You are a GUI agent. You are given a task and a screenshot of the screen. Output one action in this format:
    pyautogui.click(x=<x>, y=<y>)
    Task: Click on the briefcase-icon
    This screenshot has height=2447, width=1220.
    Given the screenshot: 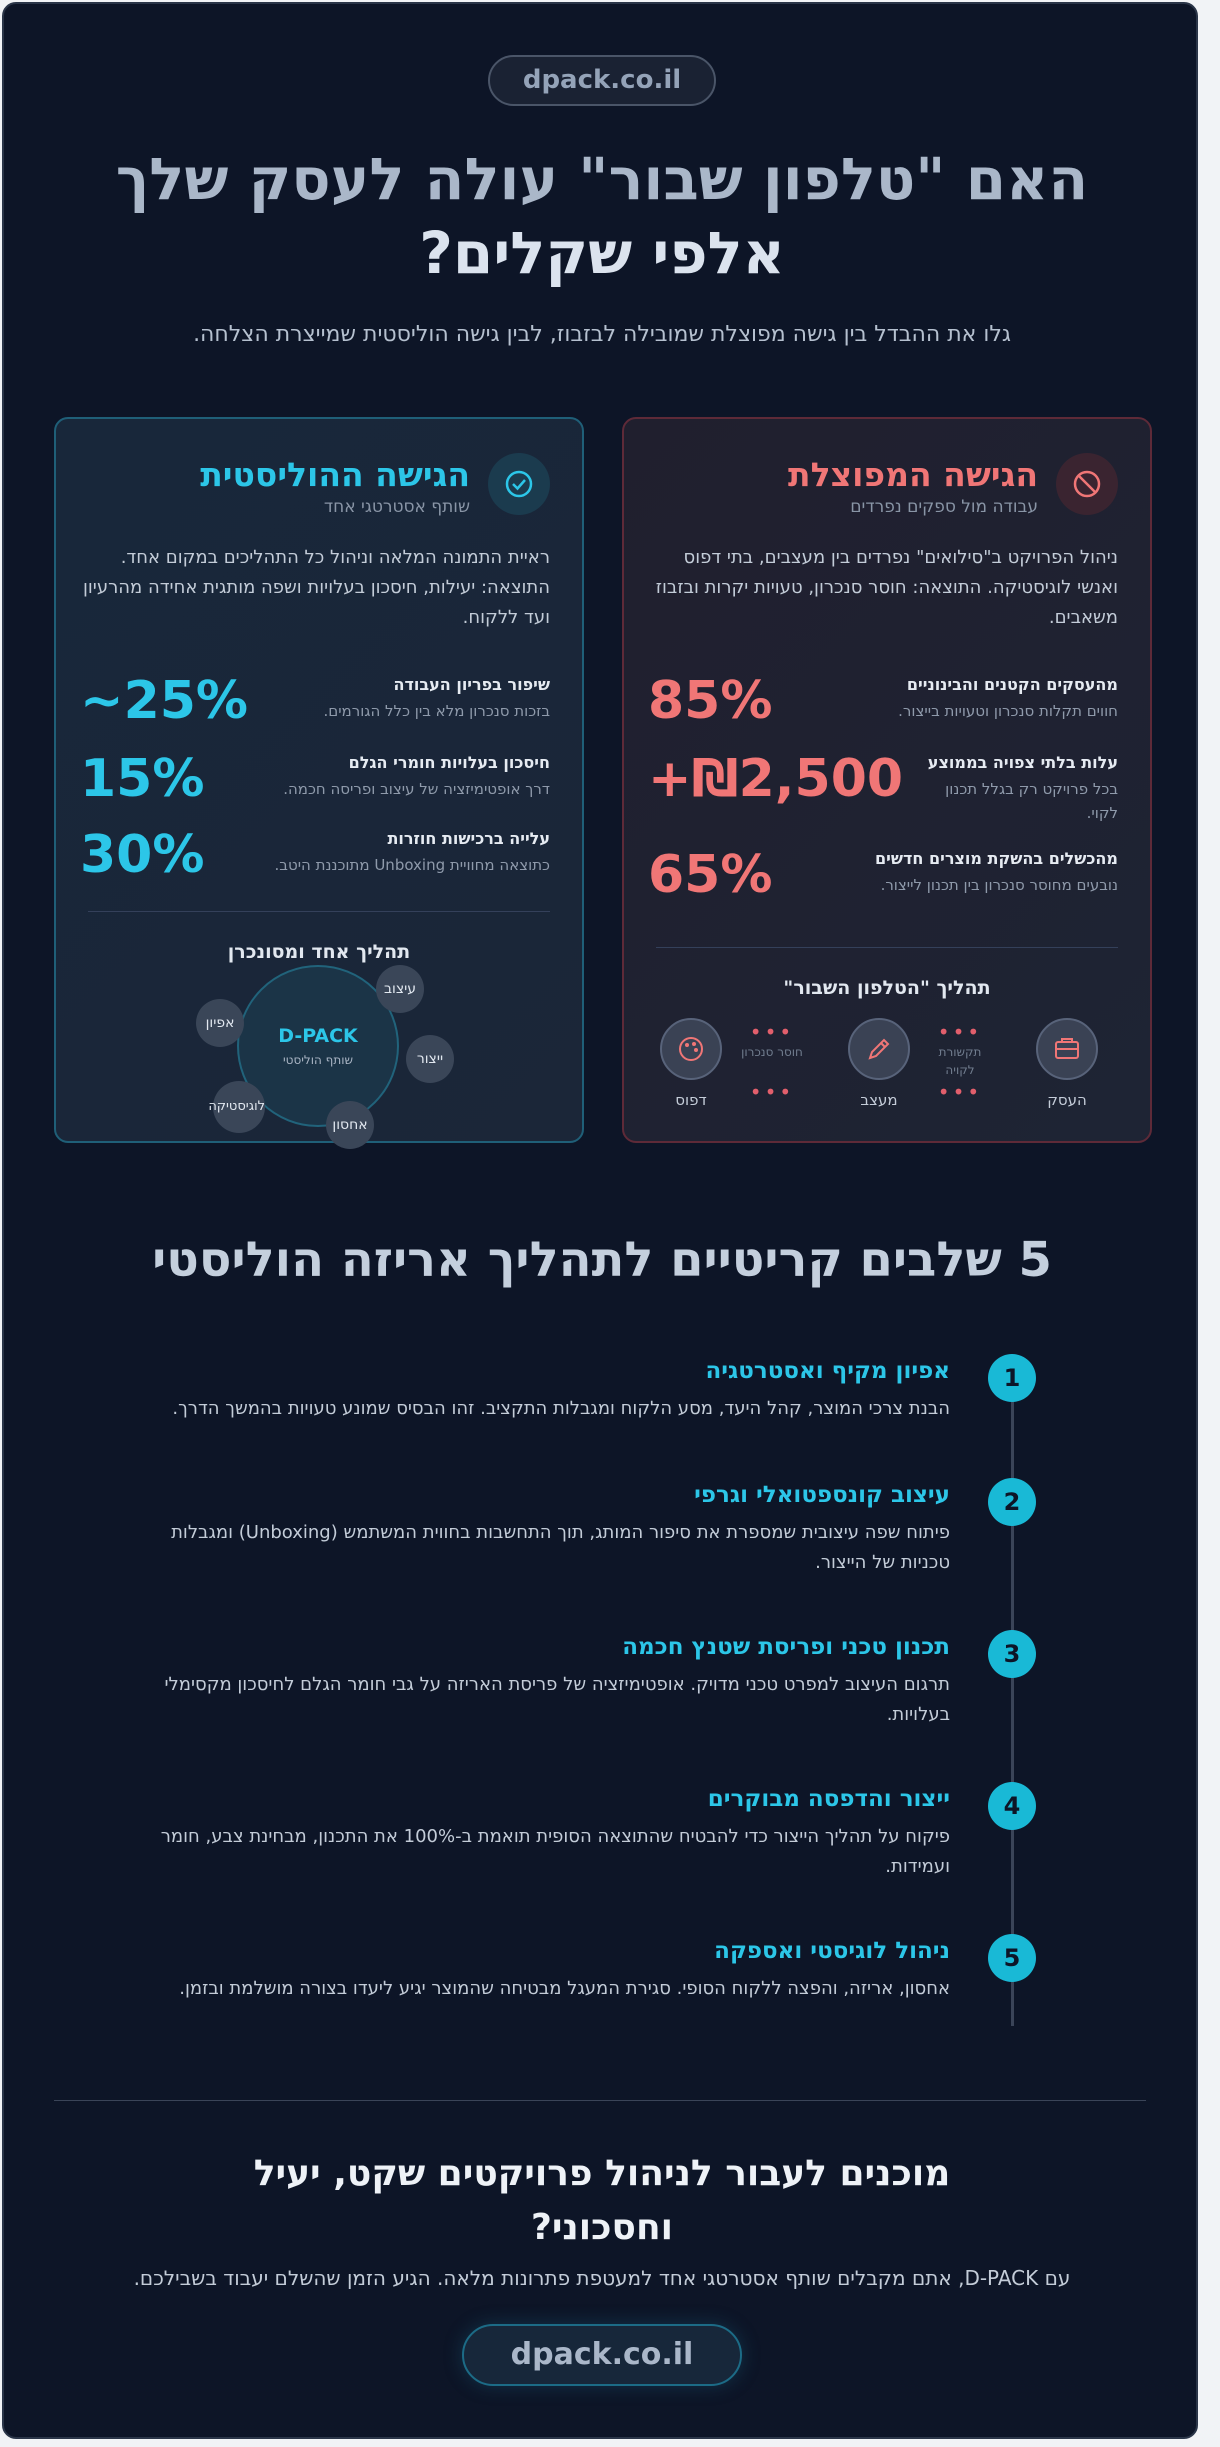 What is the action you would take?
    pyautogui.click(x=1067, y=1049)
    